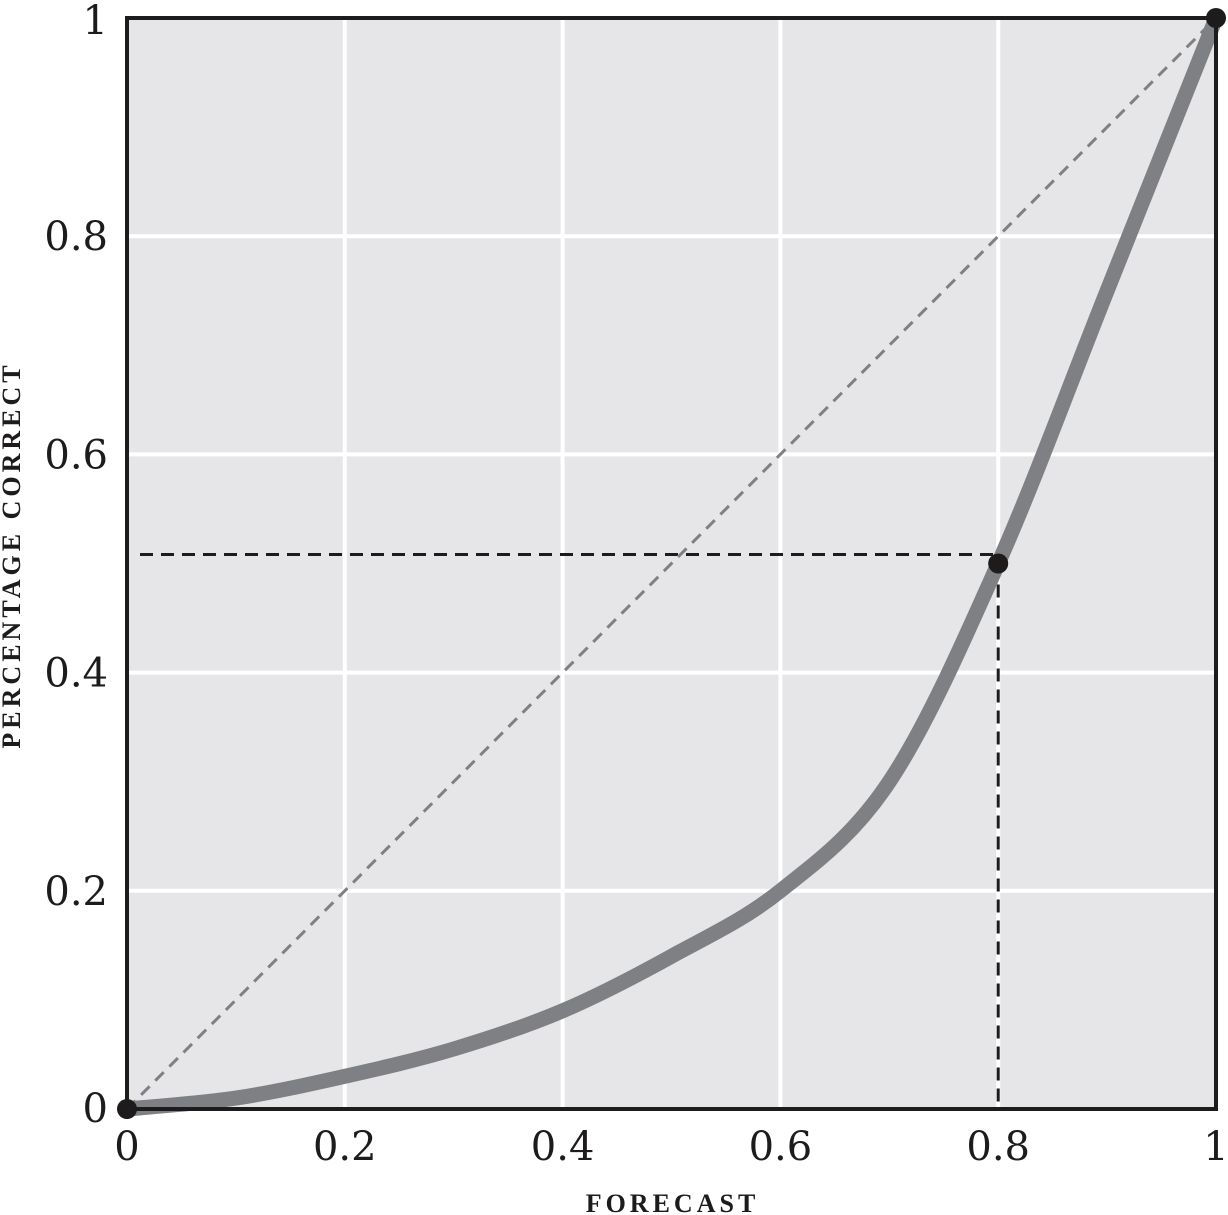 The height and width of the screenshot is (1215, 1228). I want to click on x-tick-labels: 0 0.2 0.4 0.6 0.8 1, so click(671, 1147).